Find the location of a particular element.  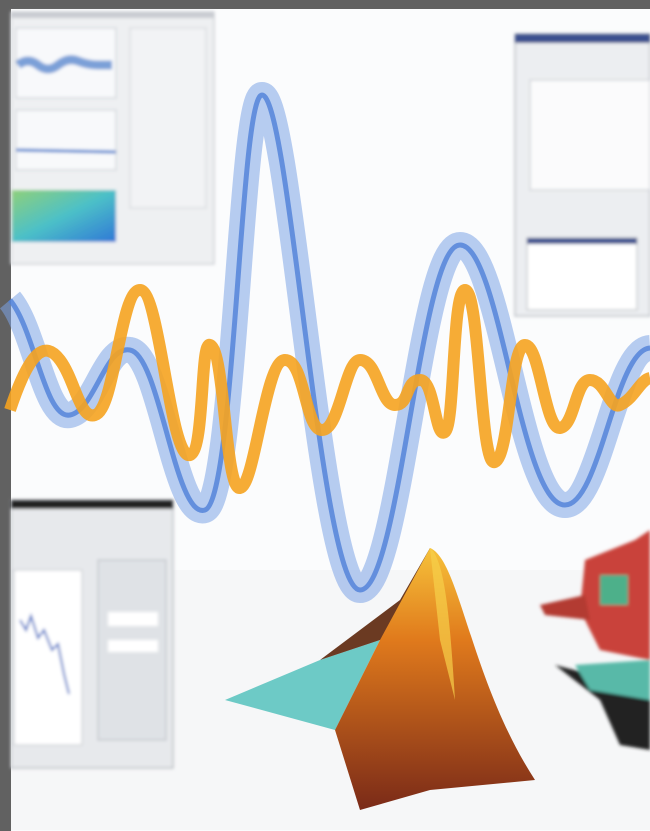

window-top-left is located at coordinates (112, 138).